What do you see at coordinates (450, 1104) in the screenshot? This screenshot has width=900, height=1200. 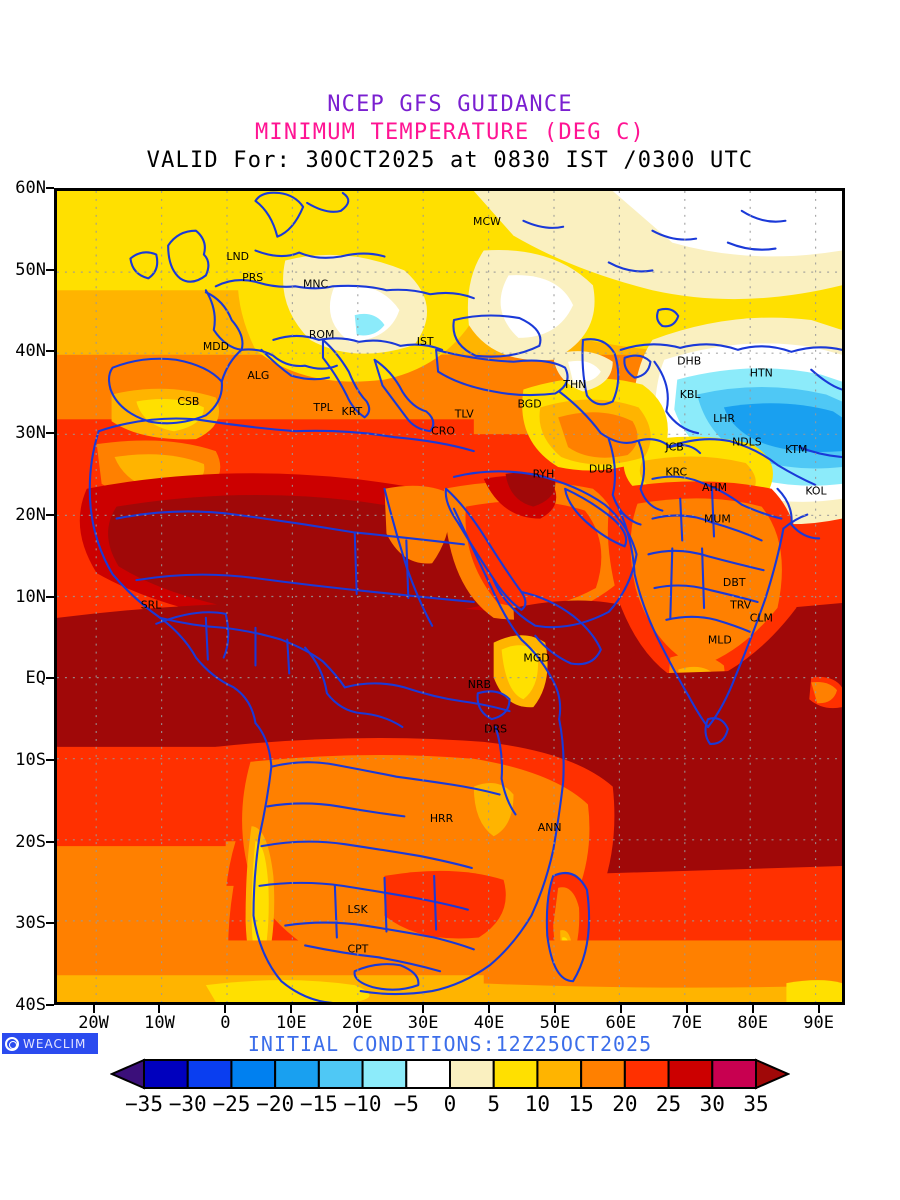 I see `colorbar-tick-label: 0` at bounding box center [450, 1104].